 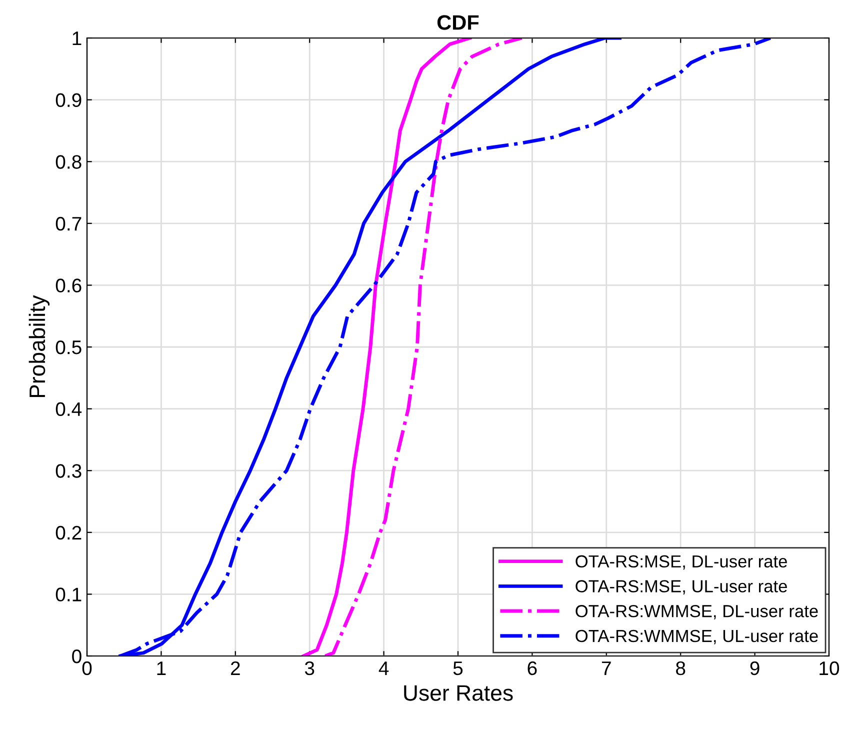 I want to click on y-tick-label: 0.7, so click(x=69, y=223).